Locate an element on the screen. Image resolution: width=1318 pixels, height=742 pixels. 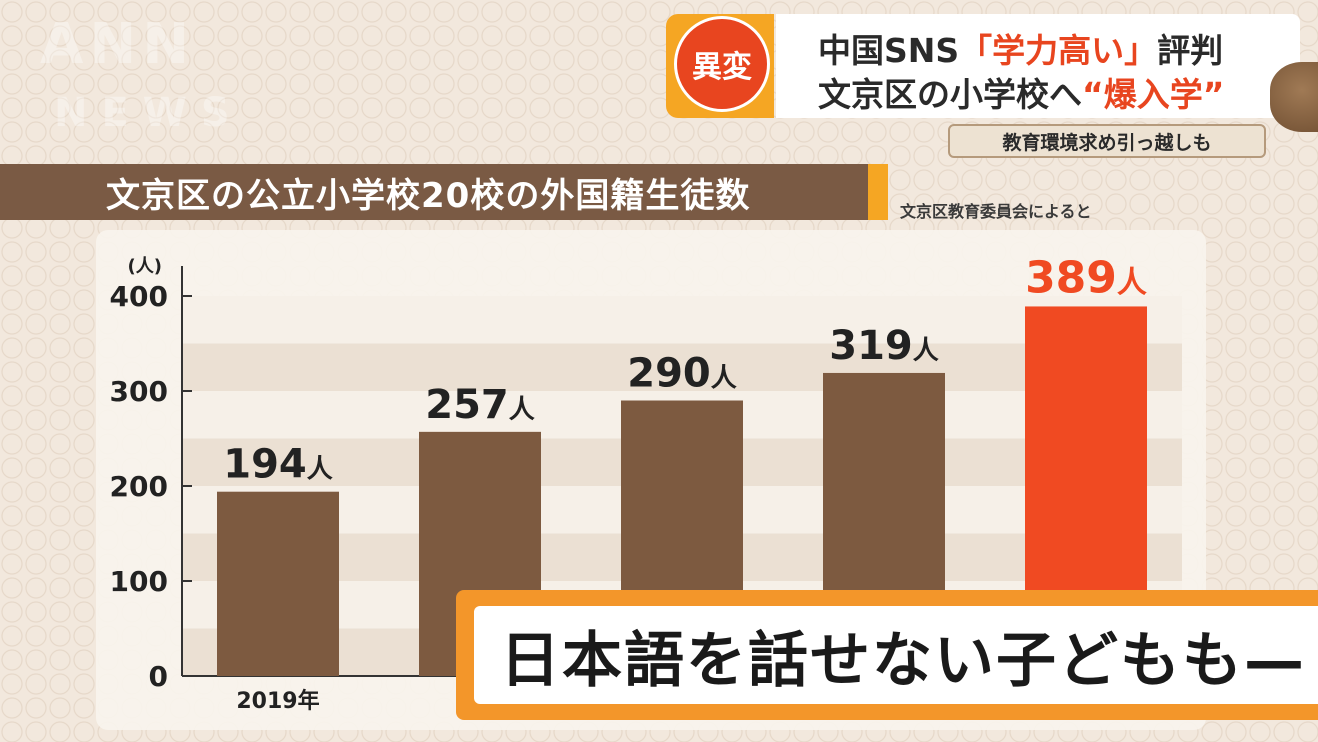
data-label-number: 194 is located at coordinates (265, 465).